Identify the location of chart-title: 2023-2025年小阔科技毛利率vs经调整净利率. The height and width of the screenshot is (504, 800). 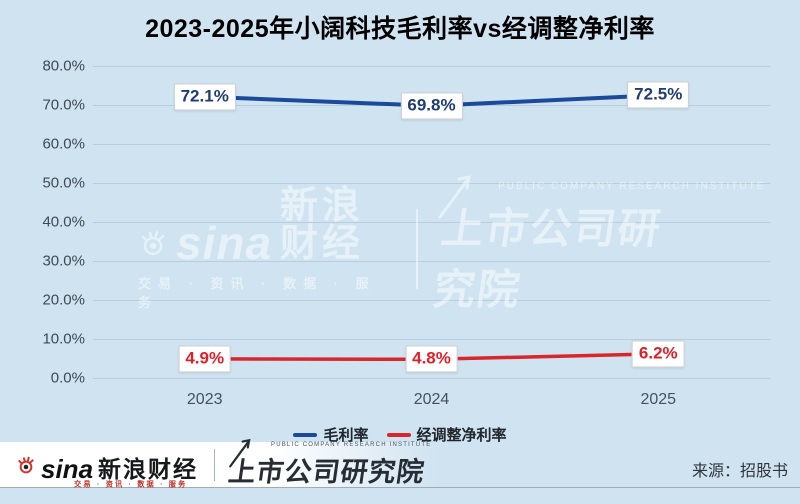
(400, 29).